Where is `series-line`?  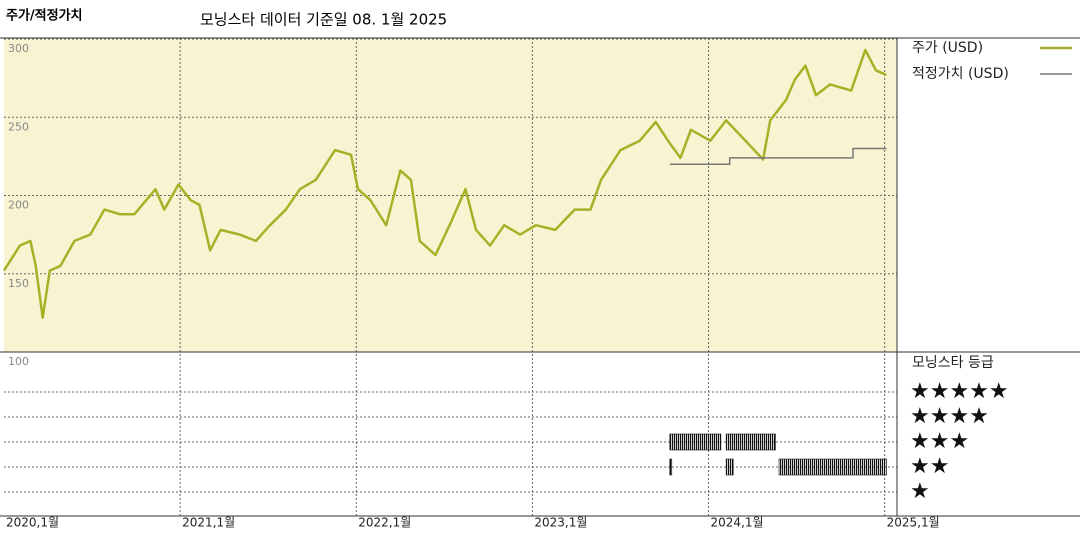
series-line is located at coordinates (778, 156).